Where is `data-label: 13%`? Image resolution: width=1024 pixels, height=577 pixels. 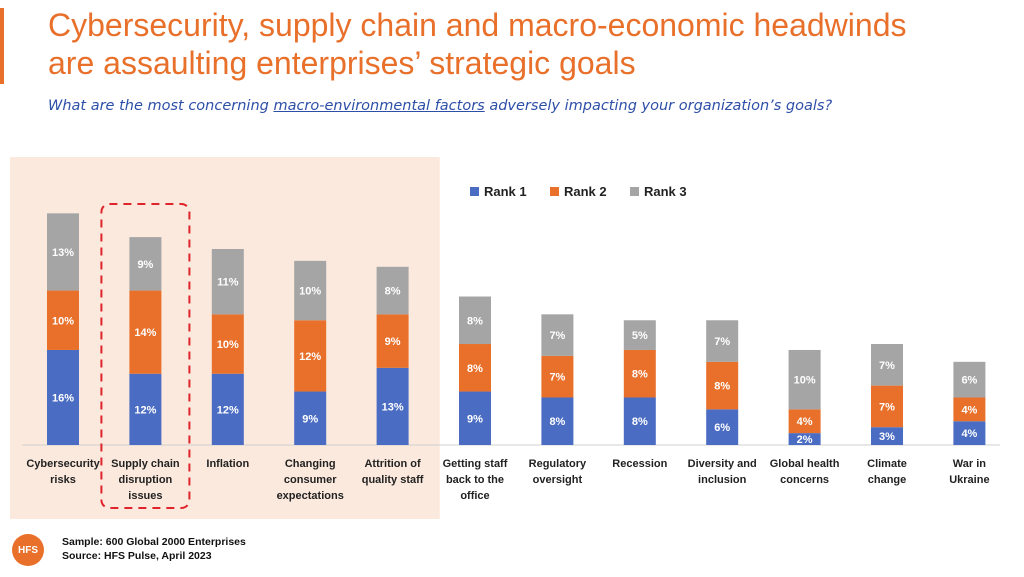 data-label: 13% is located at coordinates (63, 253).